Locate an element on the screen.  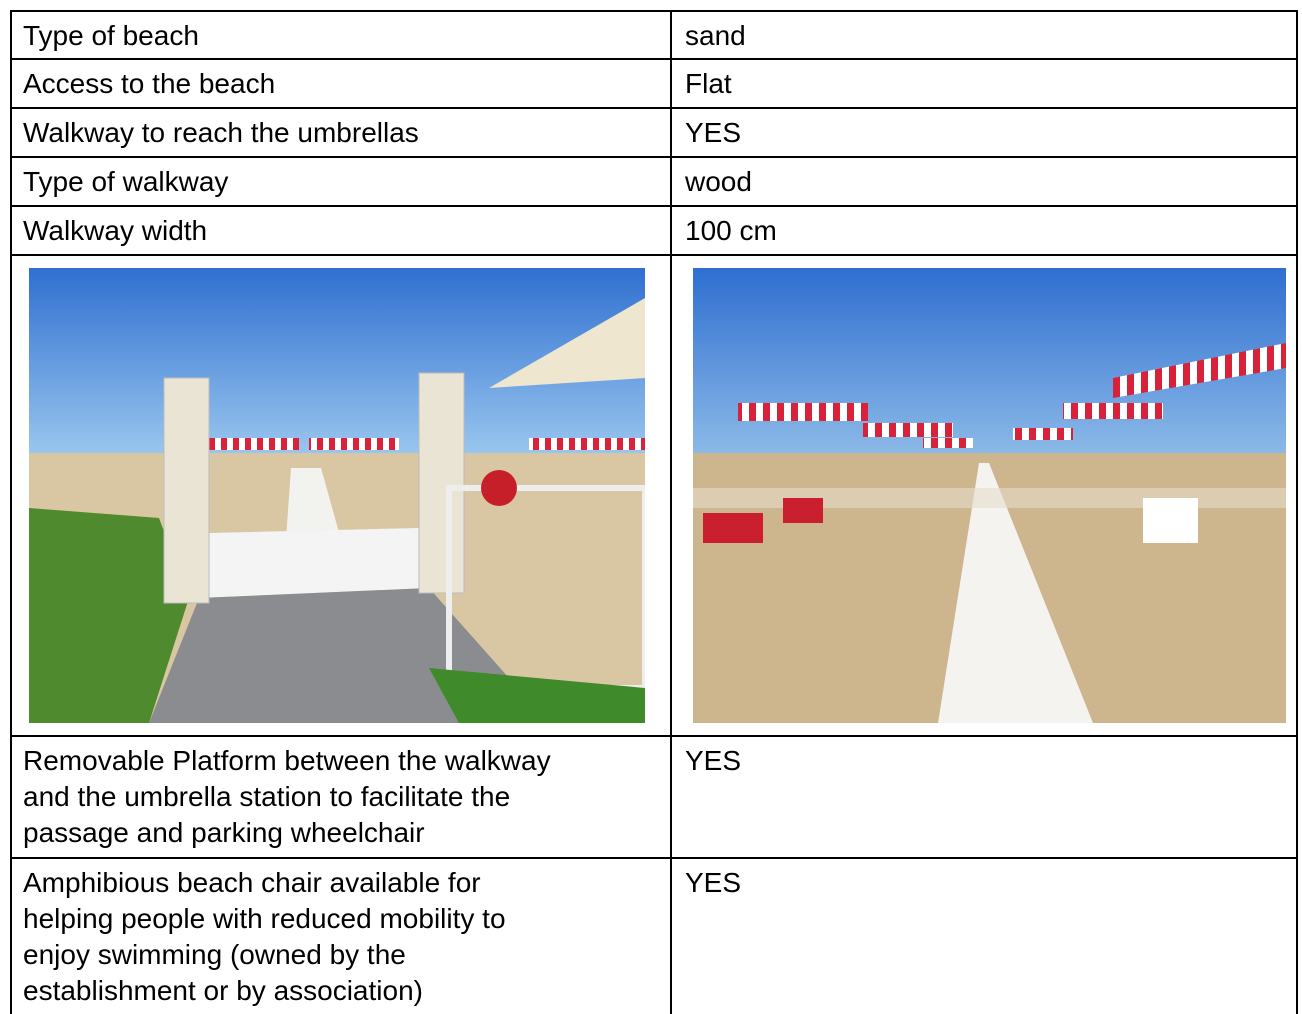
label-text: helping people with reduced mobility to is located at coordinates (264, 918).